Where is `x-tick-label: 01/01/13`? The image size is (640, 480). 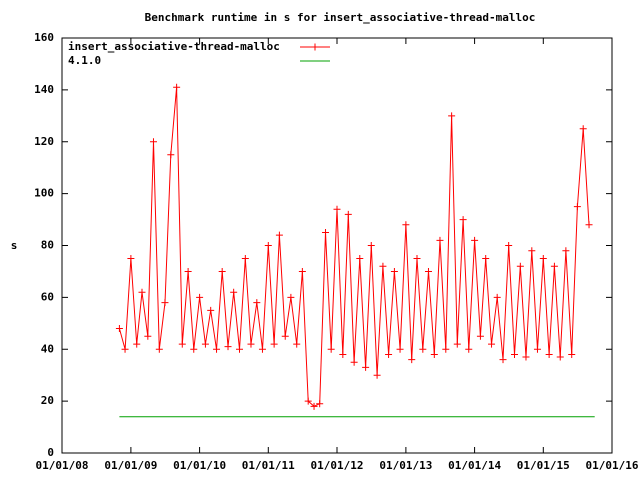 x-tick-label: 01/01/13 is located at coordinates (405, 465).